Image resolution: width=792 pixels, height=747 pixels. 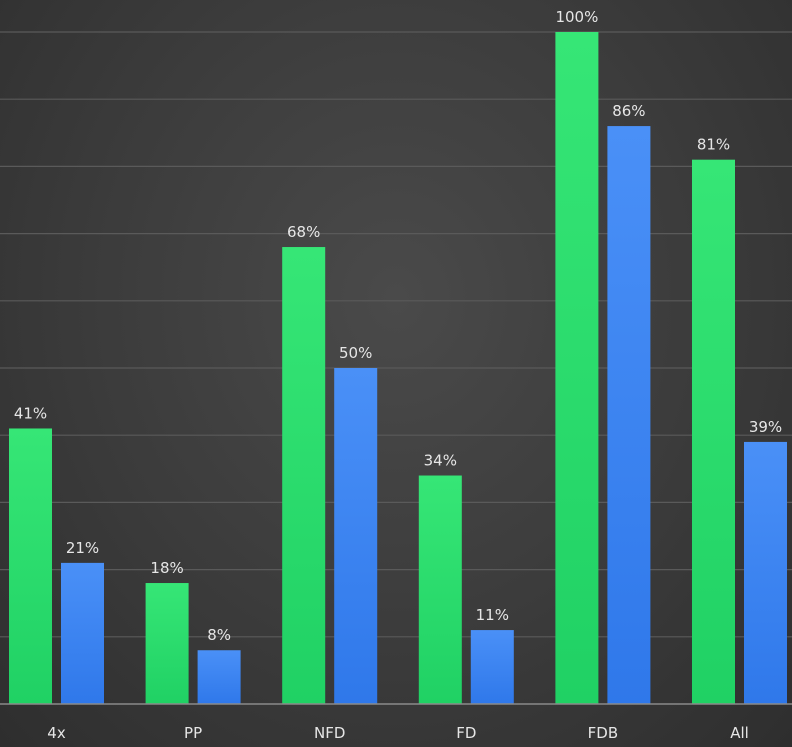 I want to click on value-label: 68%, so click(x=303, y=232).